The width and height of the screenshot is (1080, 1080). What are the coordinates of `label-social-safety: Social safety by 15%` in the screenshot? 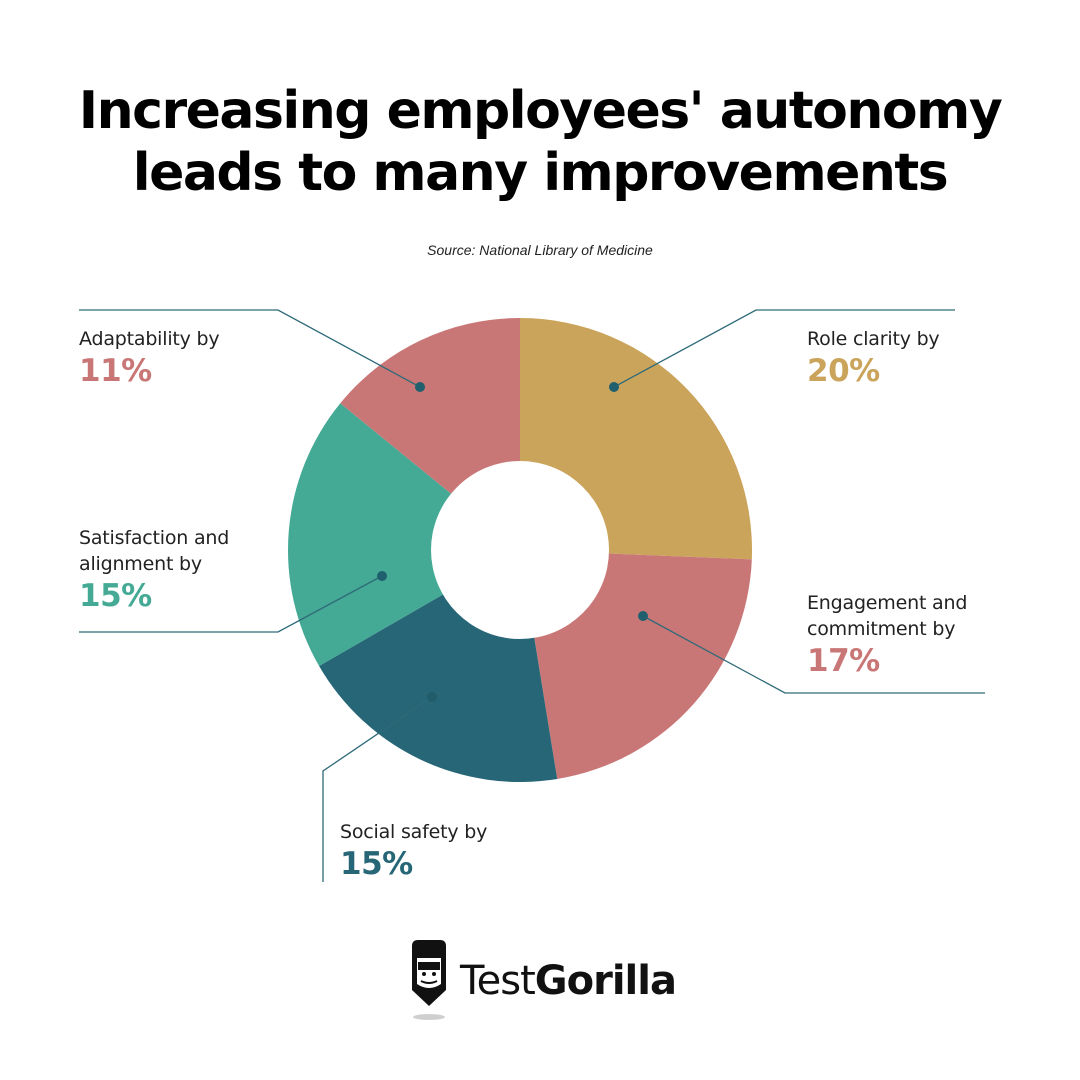 It's located at (413, 851).